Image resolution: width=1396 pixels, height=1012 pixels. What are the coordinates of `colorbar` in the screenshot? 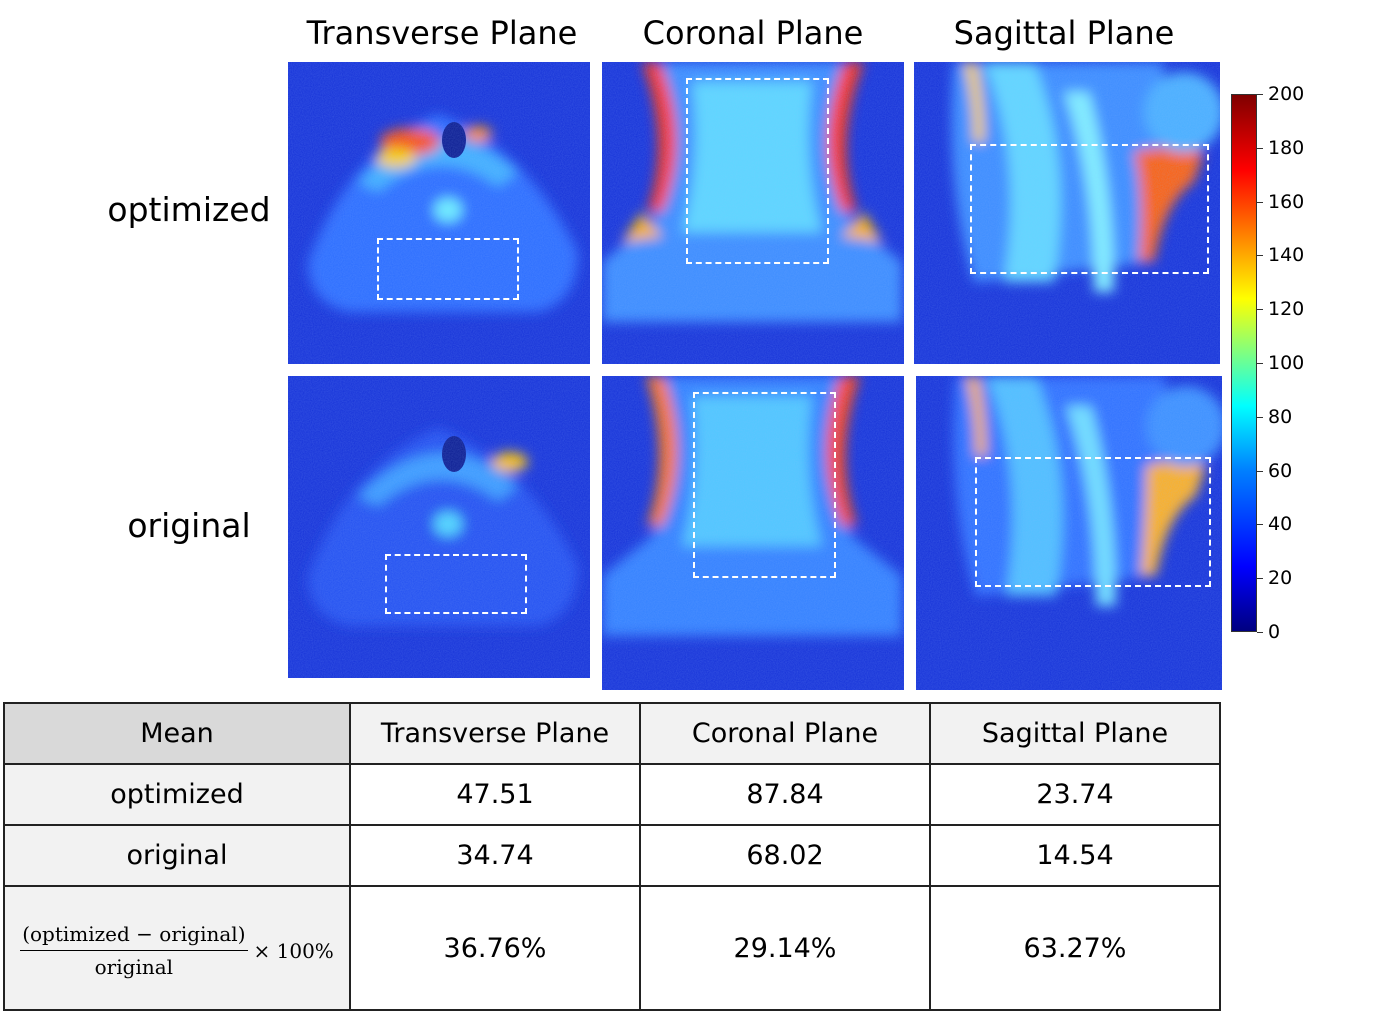 It's located at (1244, 363).